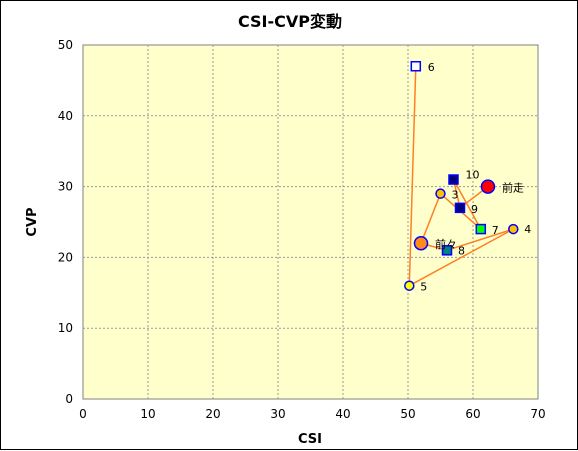  Describe the element at coordinates (537, 414) in the screenshot. I see `x-tick-label: 70` at that location.